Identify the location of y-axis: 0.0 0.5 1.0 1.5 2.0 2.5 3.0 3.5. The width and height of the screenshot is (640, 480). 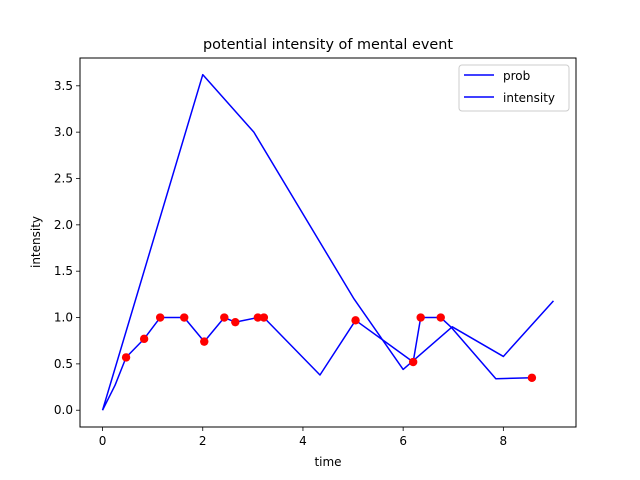
(67, 248).